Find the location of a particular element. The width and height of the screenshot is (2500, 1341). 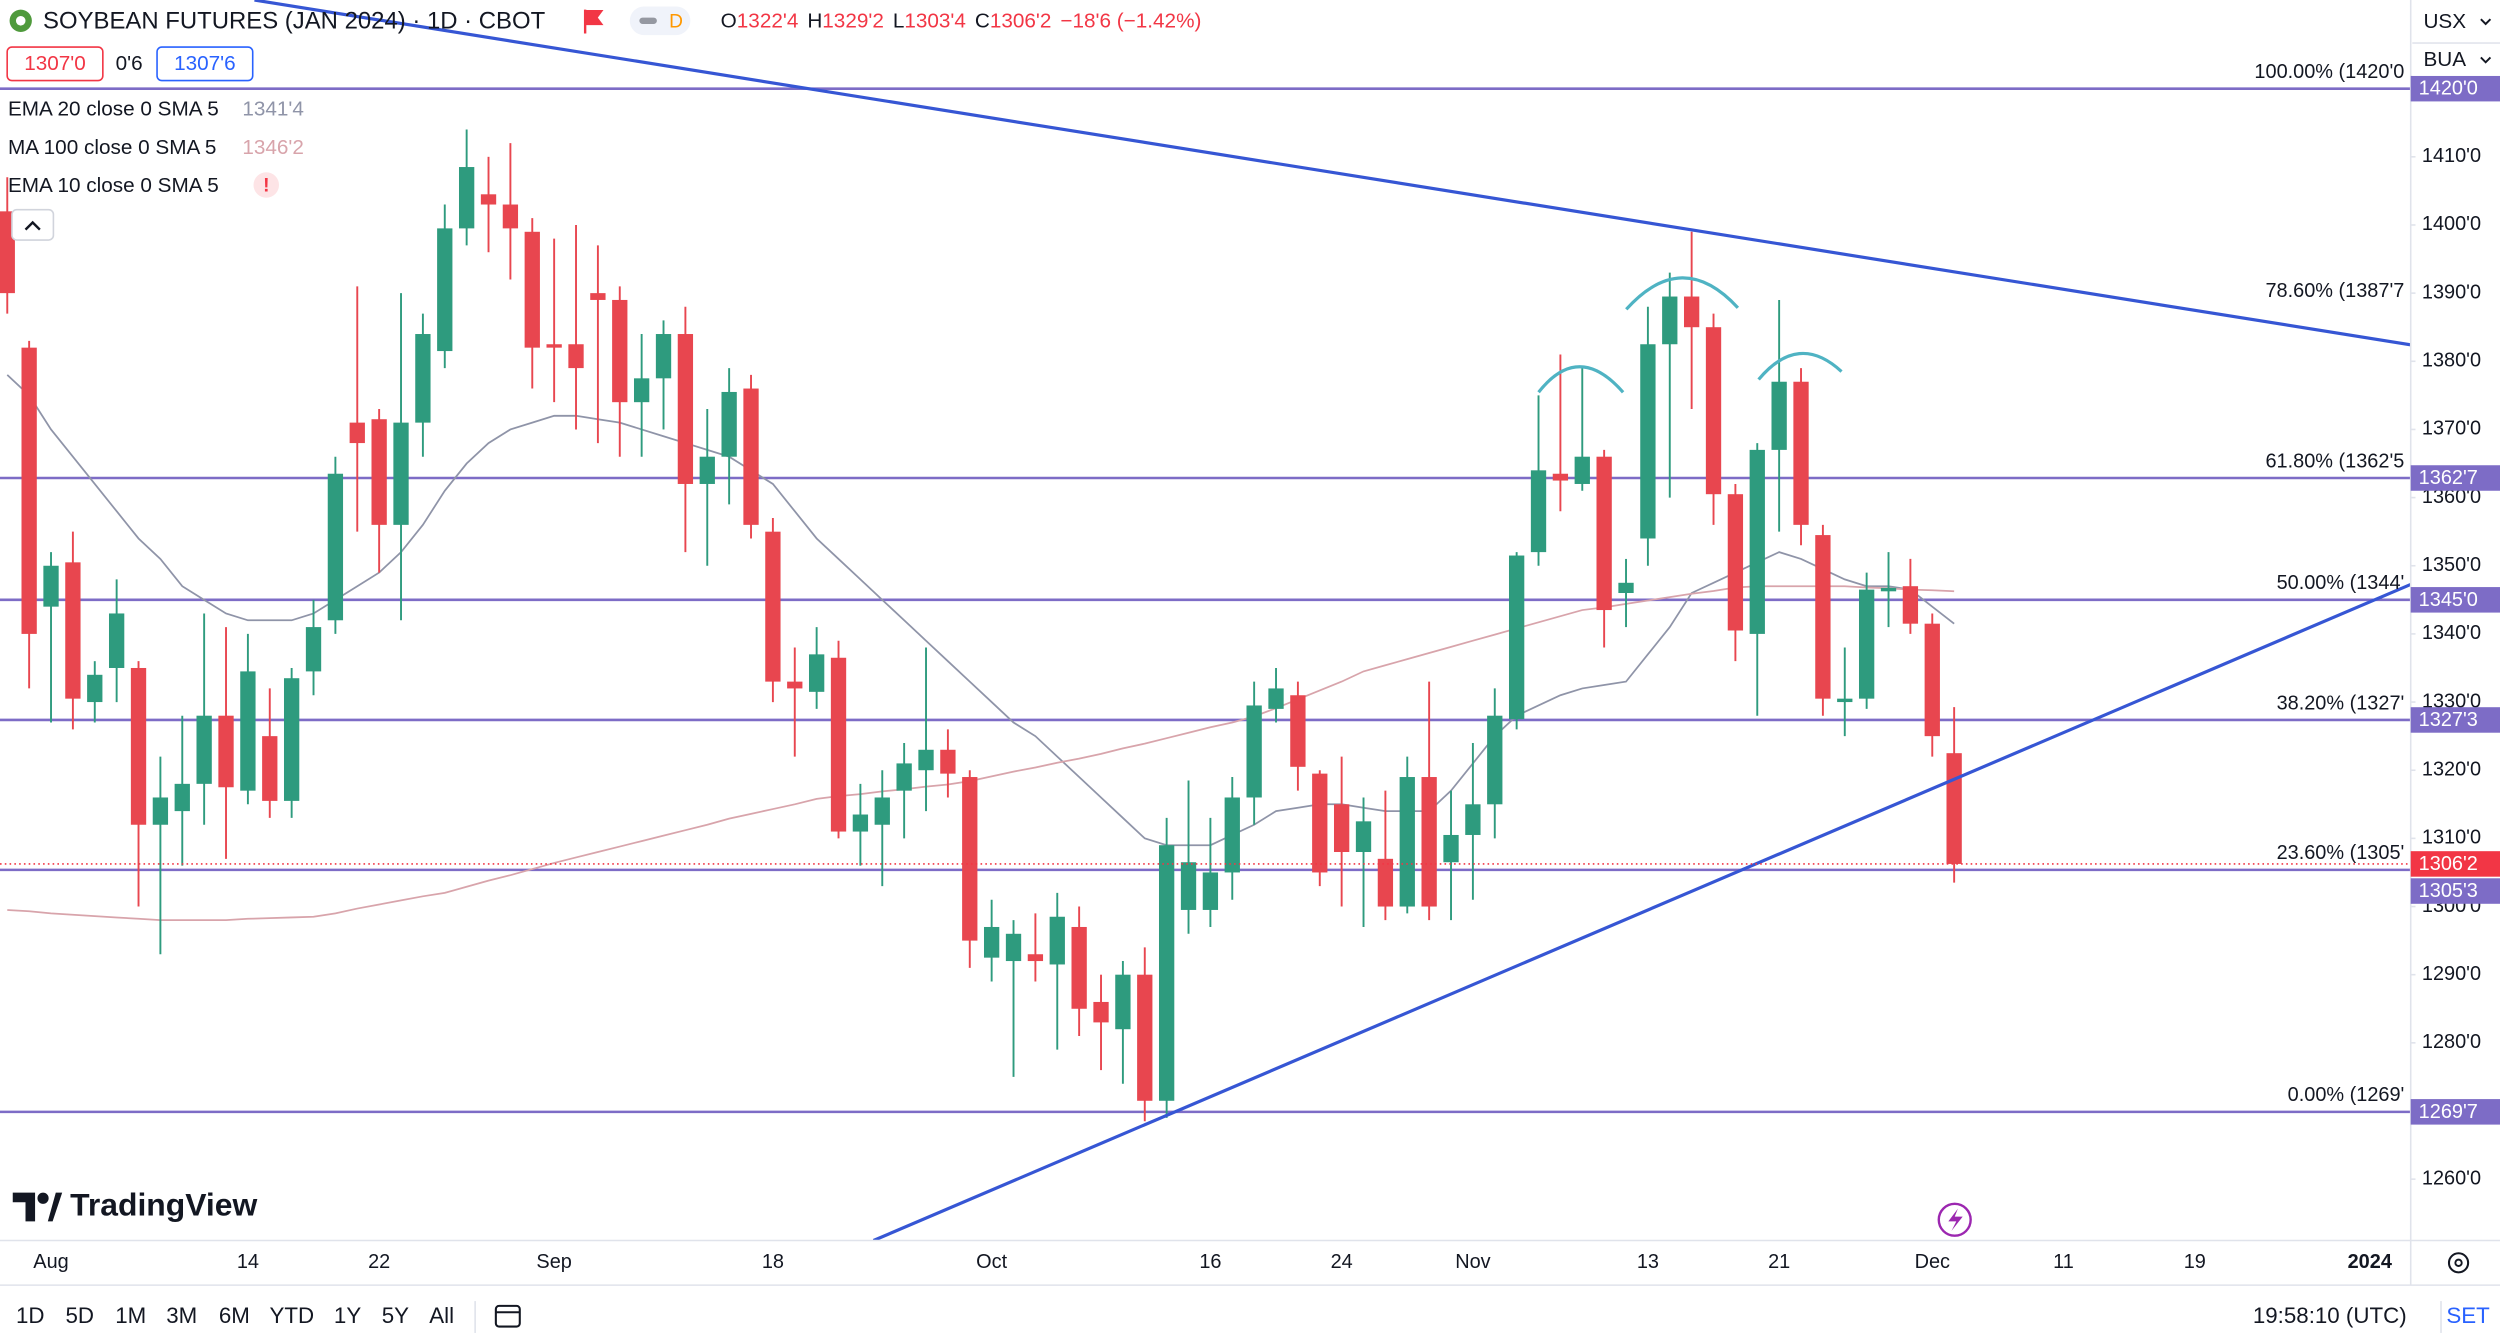

x-tick-label: 11 is located at coordinates (2063, 1262).